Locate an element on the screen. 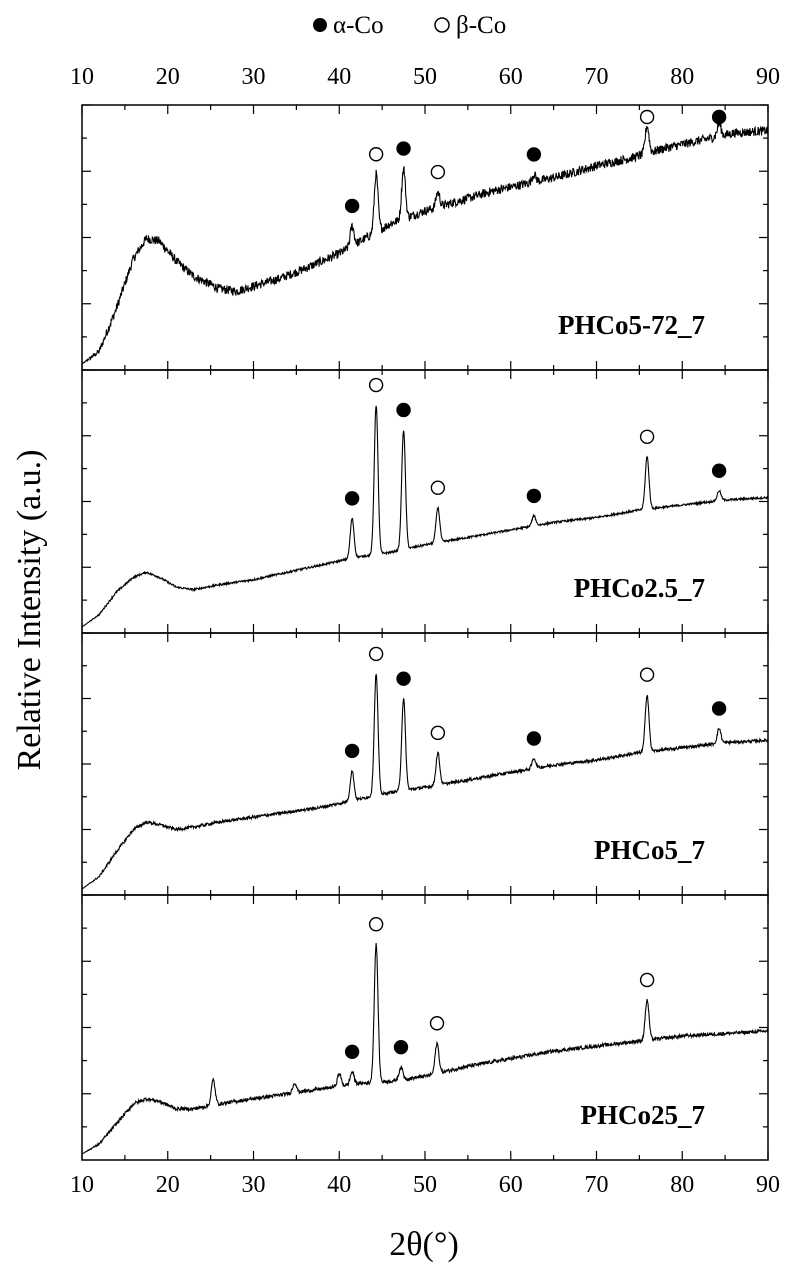 This screenshot has width=787, height=1263. bottom-x-tick-label: 50 is located at coordinates (425, 1185).